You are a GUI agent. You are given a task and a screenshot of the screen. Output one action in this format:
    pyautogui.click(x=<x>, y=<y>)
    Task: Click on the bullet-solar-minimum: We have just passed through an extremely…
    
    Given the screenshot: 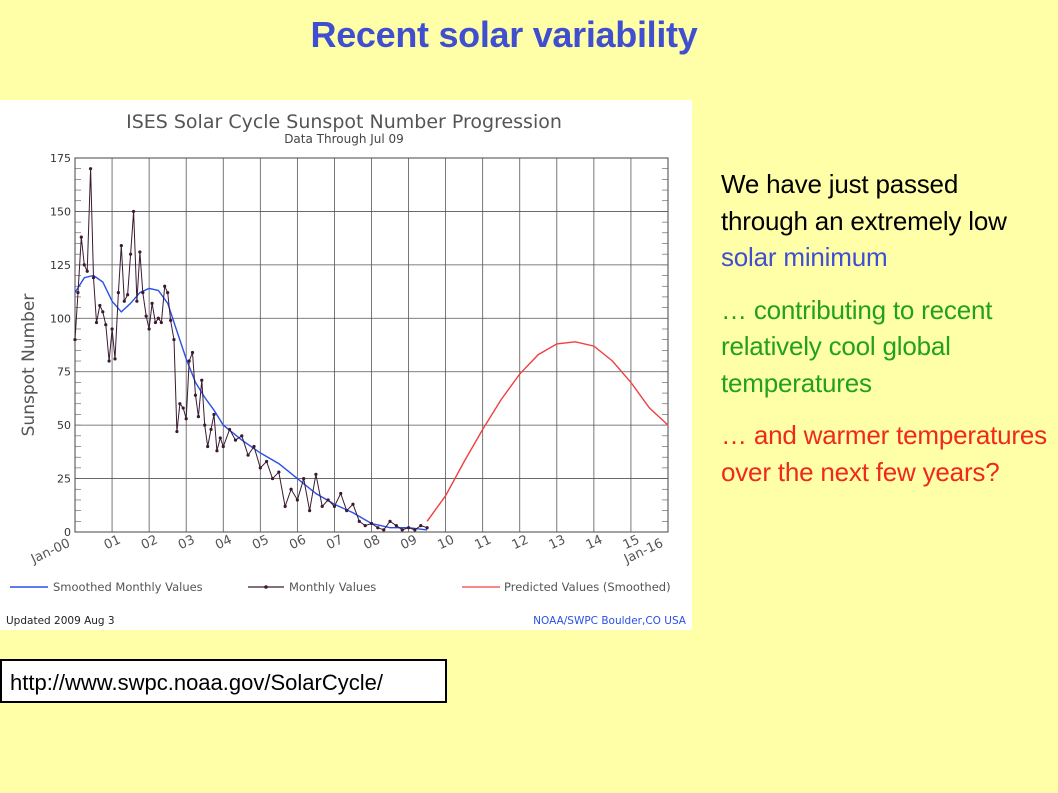 What is the action you would take?
    pyautogui.click(x=886, y=221)
    